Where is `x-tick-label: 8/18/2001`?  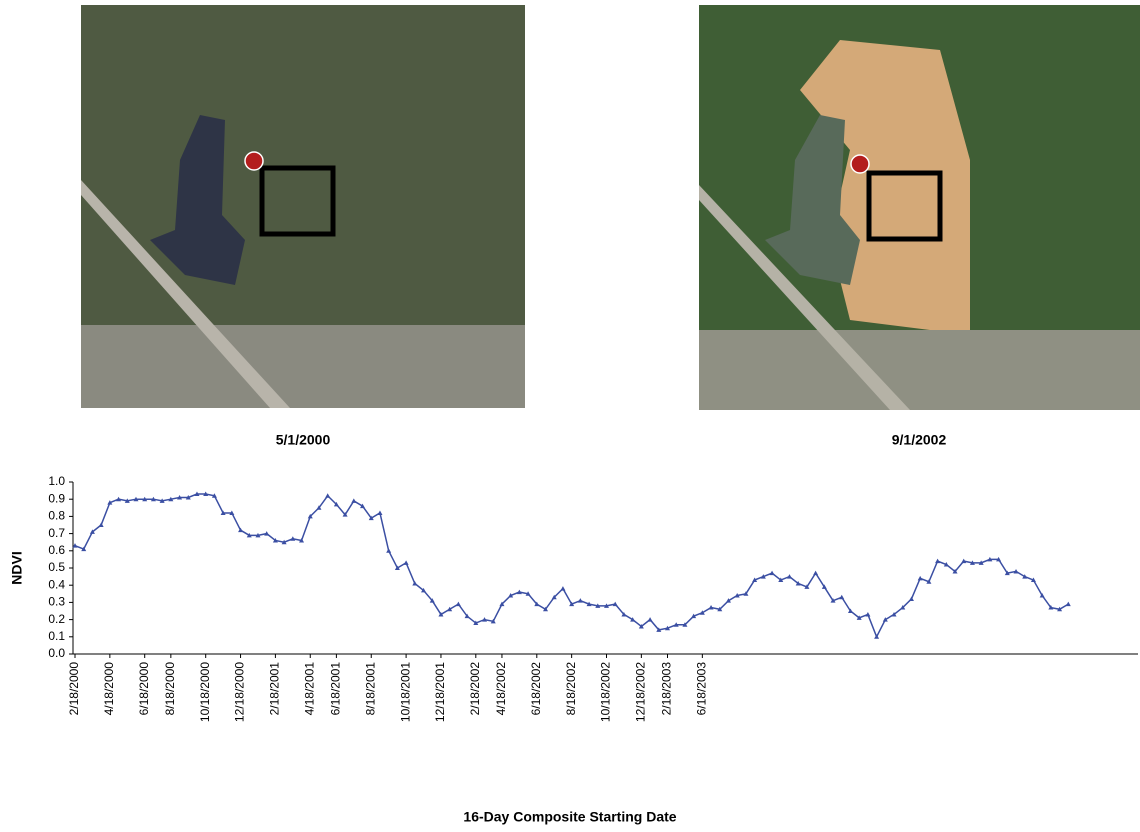 x-tick-label: 8/18/2001 is located at coordinates (370, 689).